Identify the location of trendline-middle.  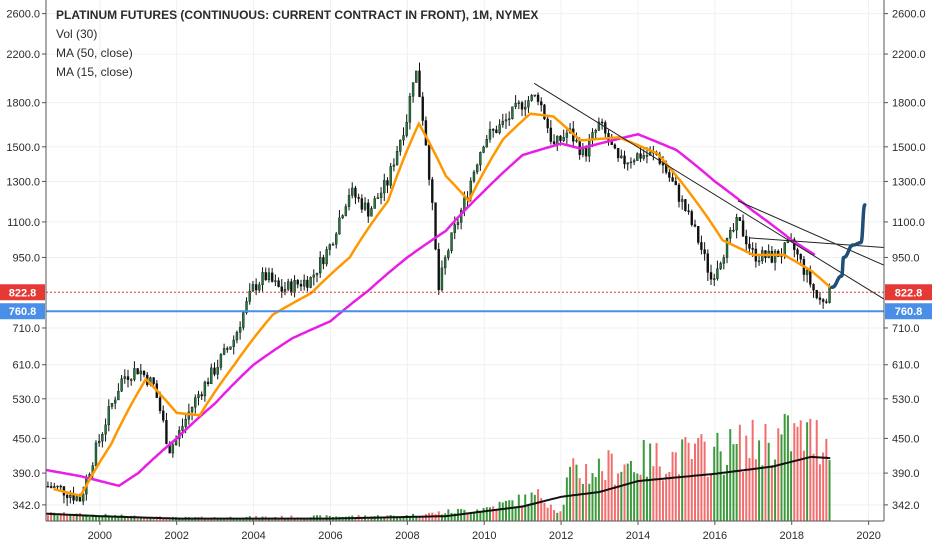
(811, 233).